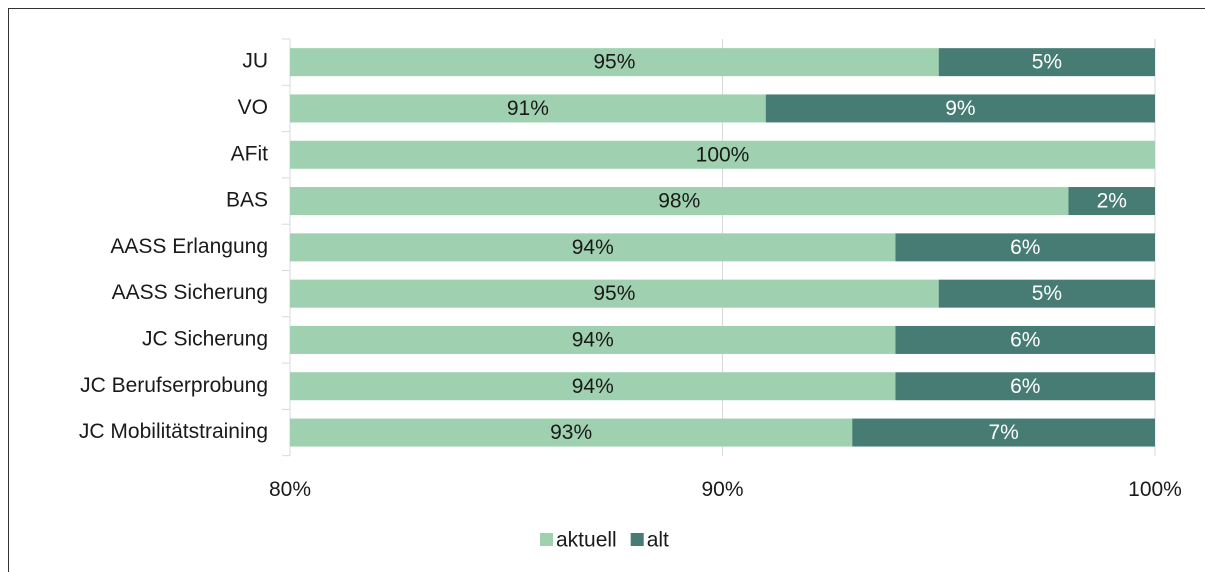 Image resolution: width=1205 pixels, height=572 pixels. Describe the element at coordinates (722, 489) in the screenshot. I see `x-tick-label: 90%` at that location.